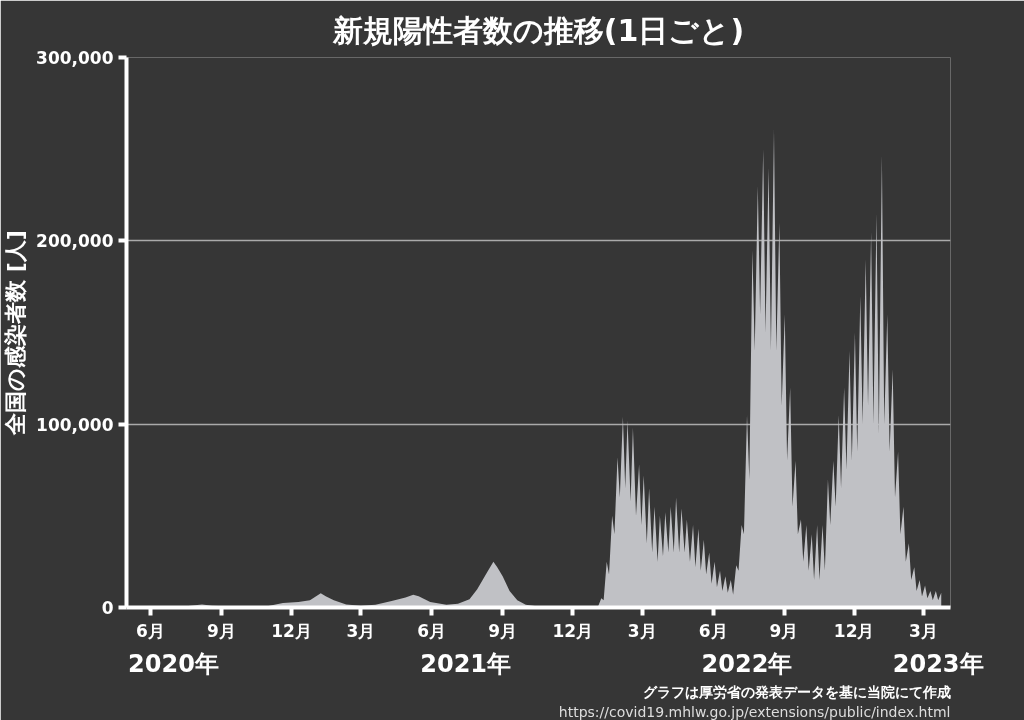 The width and height of the screenshot is (1024, 720). Describe the element at coordinates (938, 663) in the screenshot. I see `x2-tick-label: 2023年` at that location.